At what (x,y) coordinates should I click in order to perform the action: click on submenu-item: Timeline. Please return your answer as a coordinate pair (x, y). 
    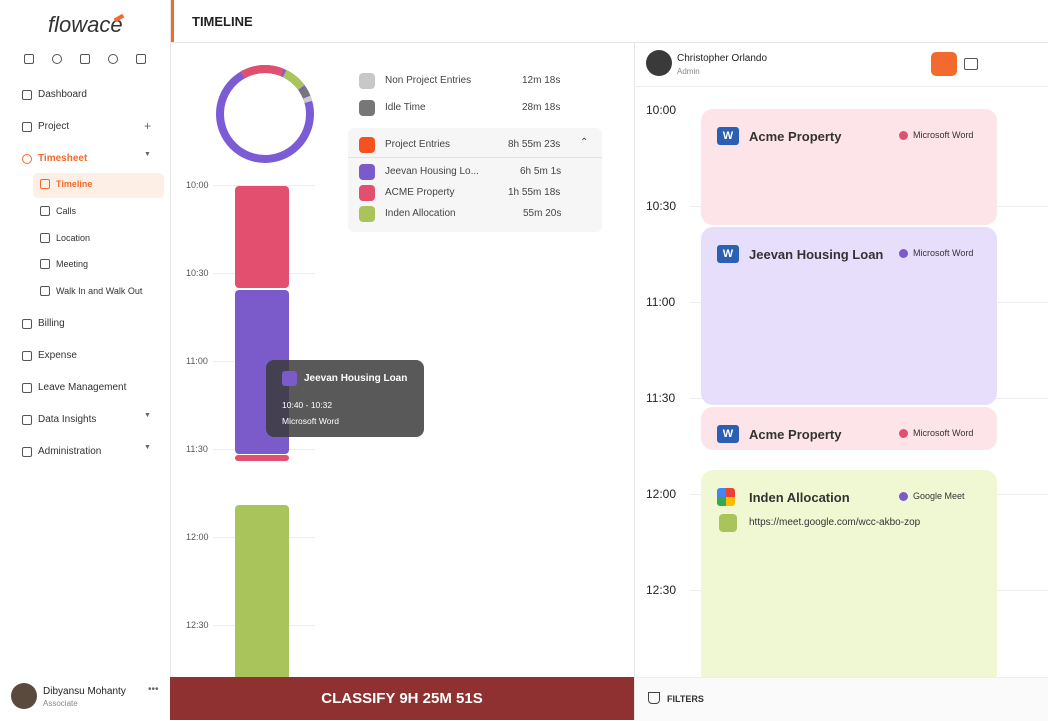
    Looking at the image, I should click on (66, 184).